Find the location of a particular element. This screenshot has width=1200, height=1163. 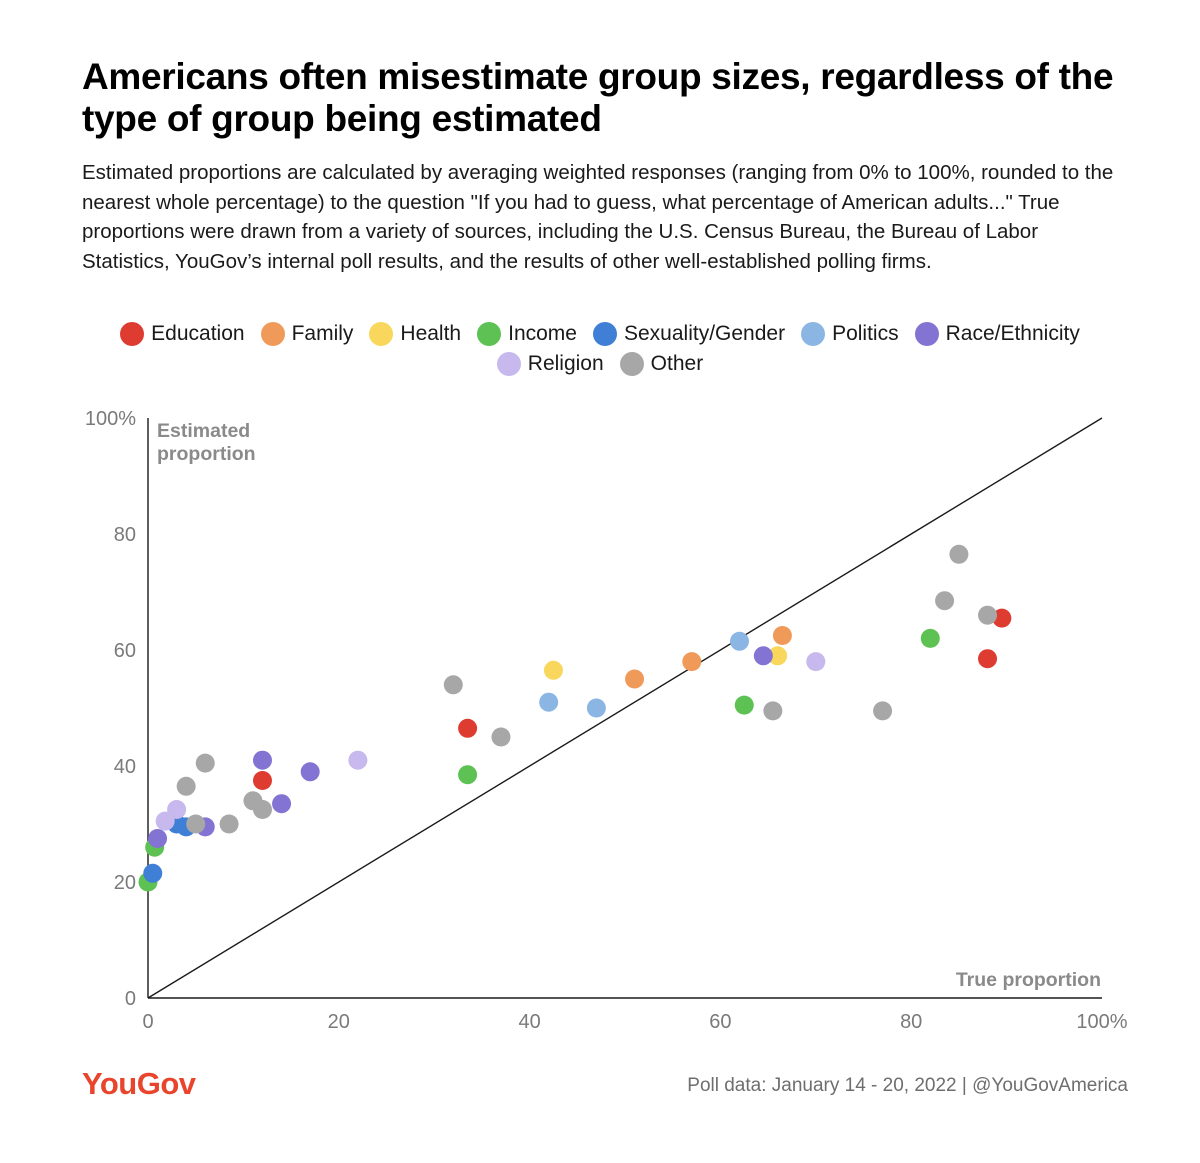

y-tick-label: 40 is located at coordinates (125, 767).